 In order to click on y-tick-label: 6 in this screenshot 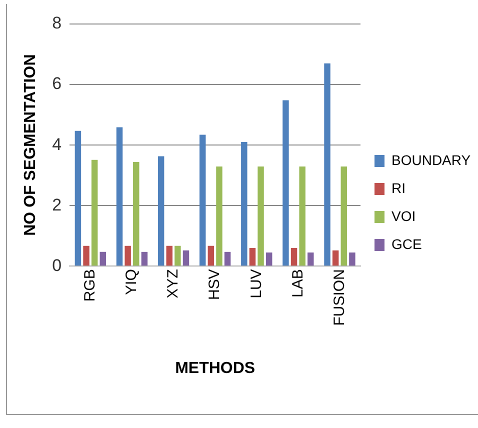, I will do `click(57, 84)`.